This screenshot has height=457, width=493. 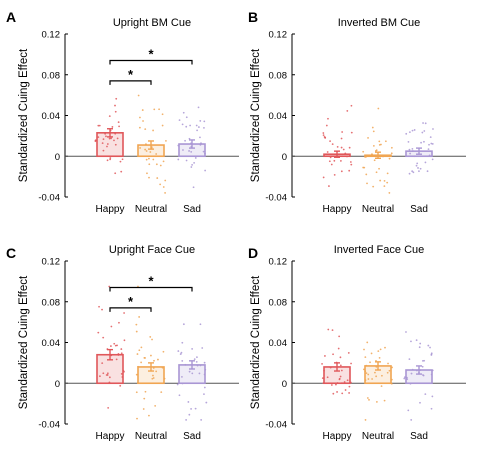 What do you see at coordinates (278, 116) in the screenshot?
I see `y-tick-label: 0.04` at bounding box center [278, 116].